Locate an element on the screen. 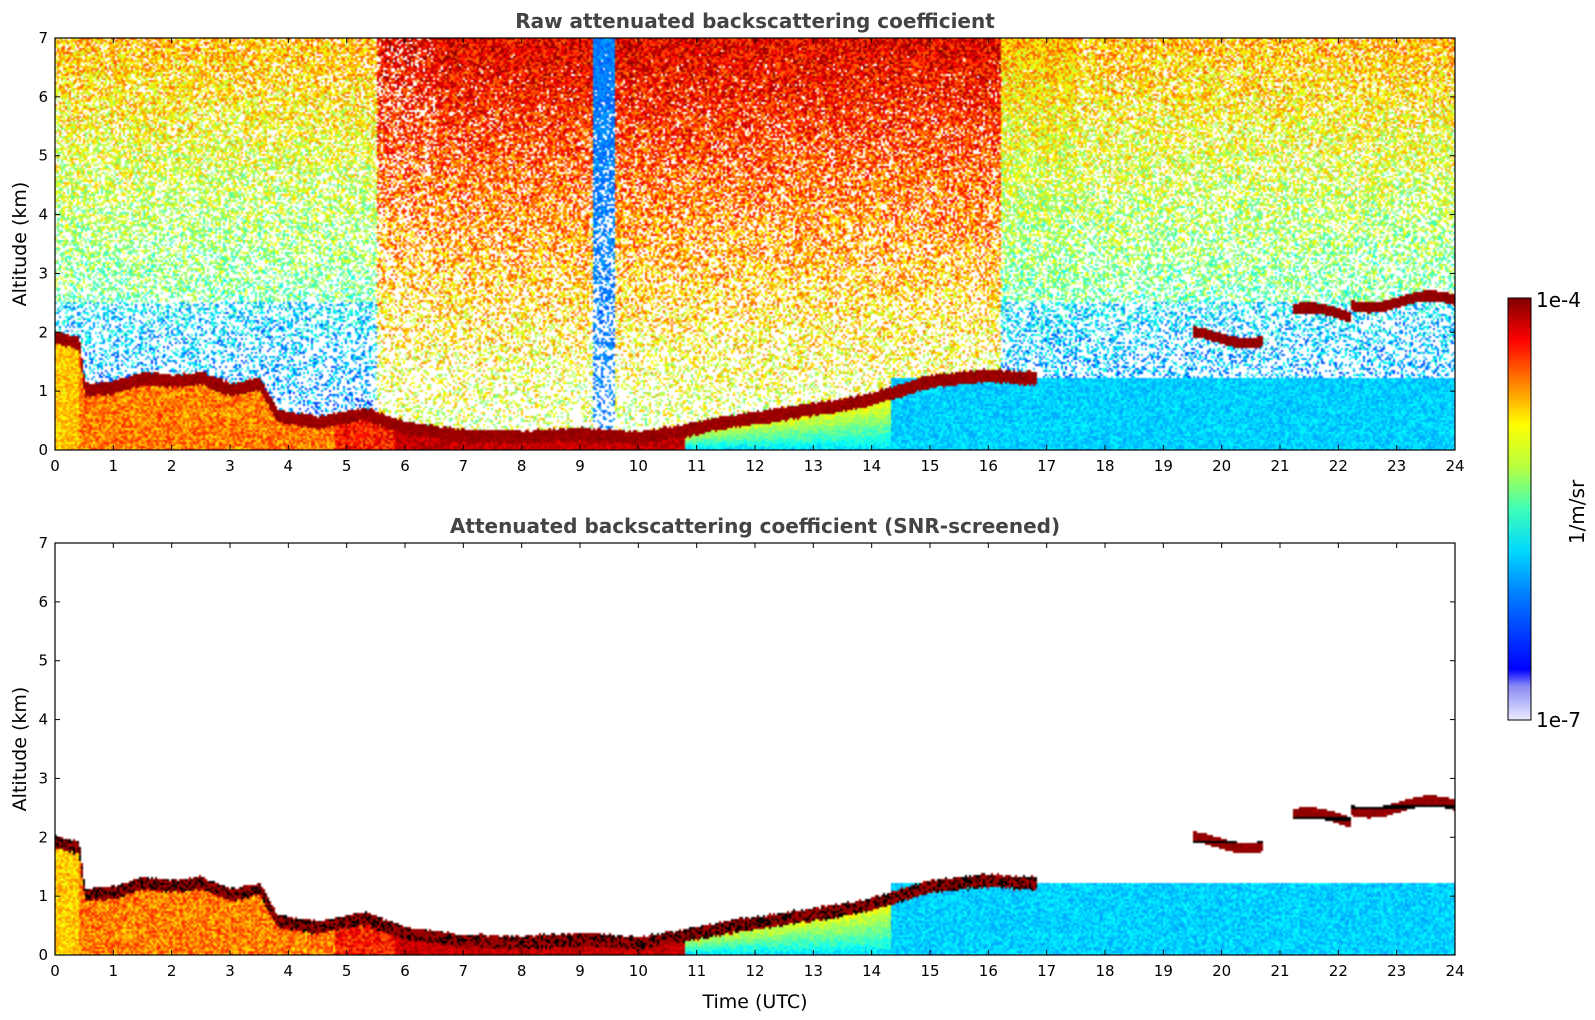 The image size is (1595, 1020). colorbar: 1e-4 1e-7 1/m/sr is located at coordinates (1548, 510).